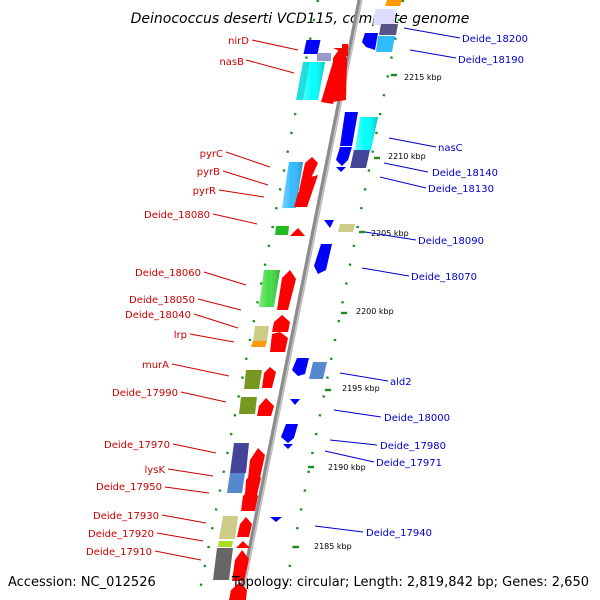 This screenshot has height=600, width=600. What do you see at coordinates (180, 335) in the screenshot?
I see `gene-label: lrp` at bounding box center [180, 335].